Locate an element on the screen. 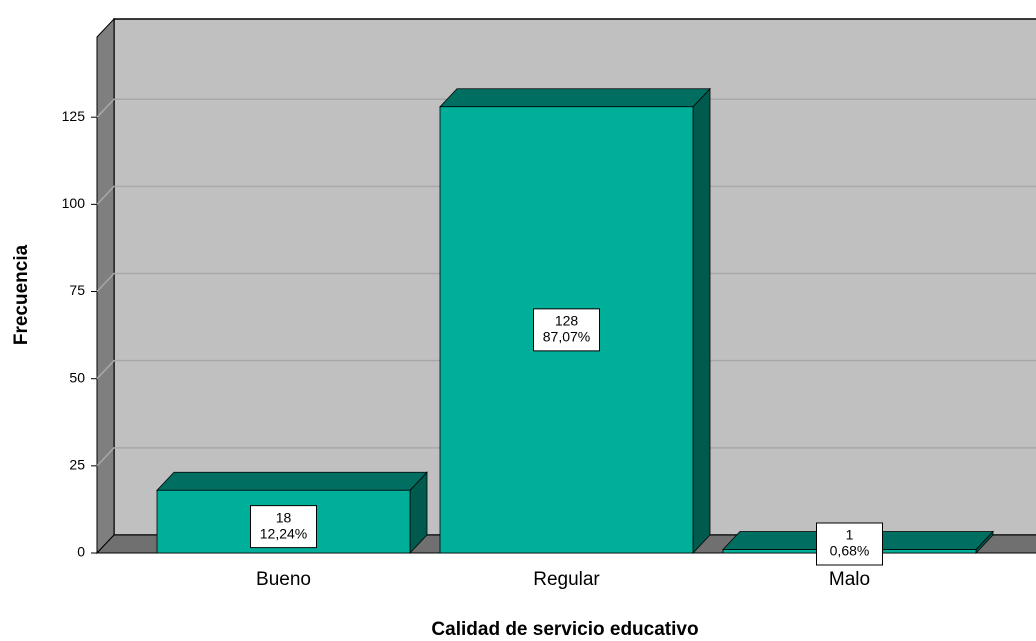 The height and width of the screenshot is (641, 1036). data-label-percent: 12,24% is located at coordinates (283, 533).